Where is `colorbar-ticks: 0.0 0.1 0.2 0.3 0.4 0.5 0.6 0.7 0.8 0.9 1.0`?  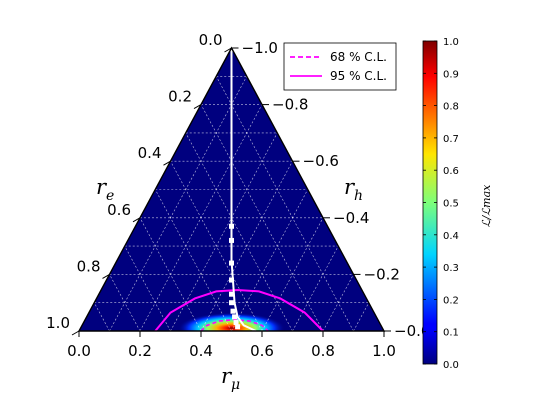
colorbar-ticks: 0.0 0.1 0.2 0.3 0.4 0.5 0.6 0.7 0.8 0.9 1.0 is located at coordinates (441, 204).